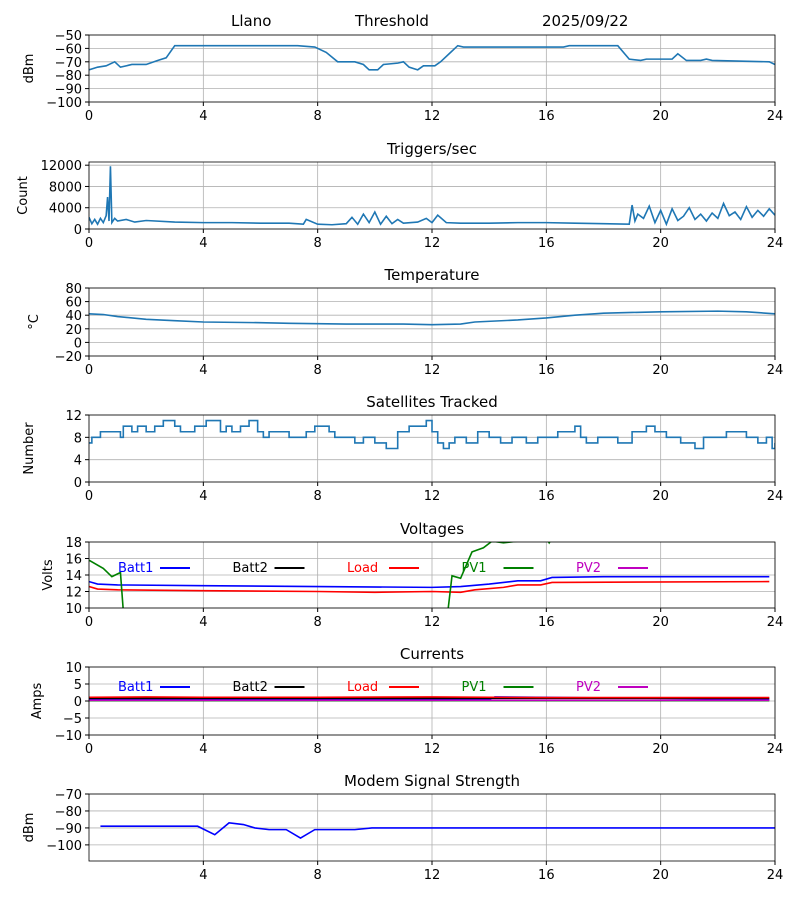 The height and width of the screenshot is (900, 800). Describe the element at coordinates (431, 402) in the screenshot. I see `chart-title: Satellites Tracked` at that location.